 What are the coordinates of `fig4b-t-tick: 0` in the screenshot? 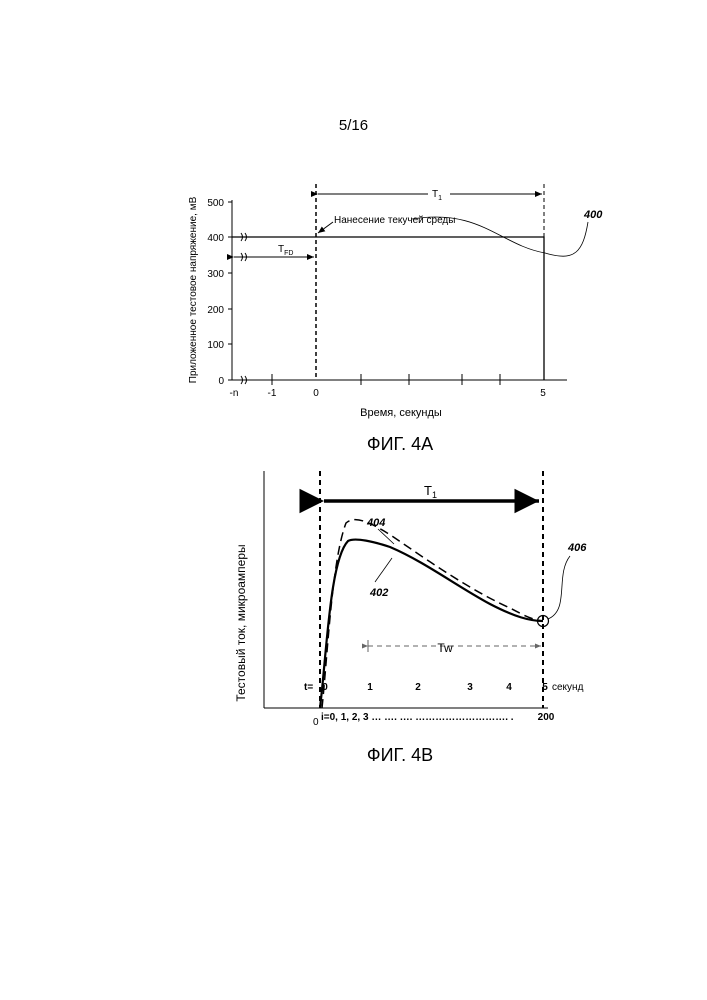 It's located at (325, 687).